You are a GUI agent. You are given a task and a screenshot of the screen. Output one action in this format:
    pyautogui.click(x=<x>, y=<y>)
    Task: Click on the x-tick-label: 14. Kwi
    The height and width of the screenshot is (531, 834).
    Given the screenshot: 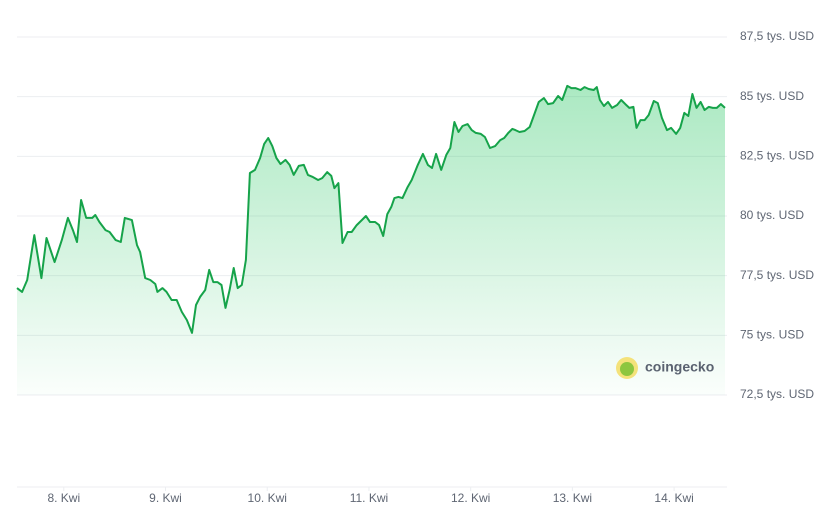 What is the action you would take?
    pyautogui.click(x=673, y=498)
    